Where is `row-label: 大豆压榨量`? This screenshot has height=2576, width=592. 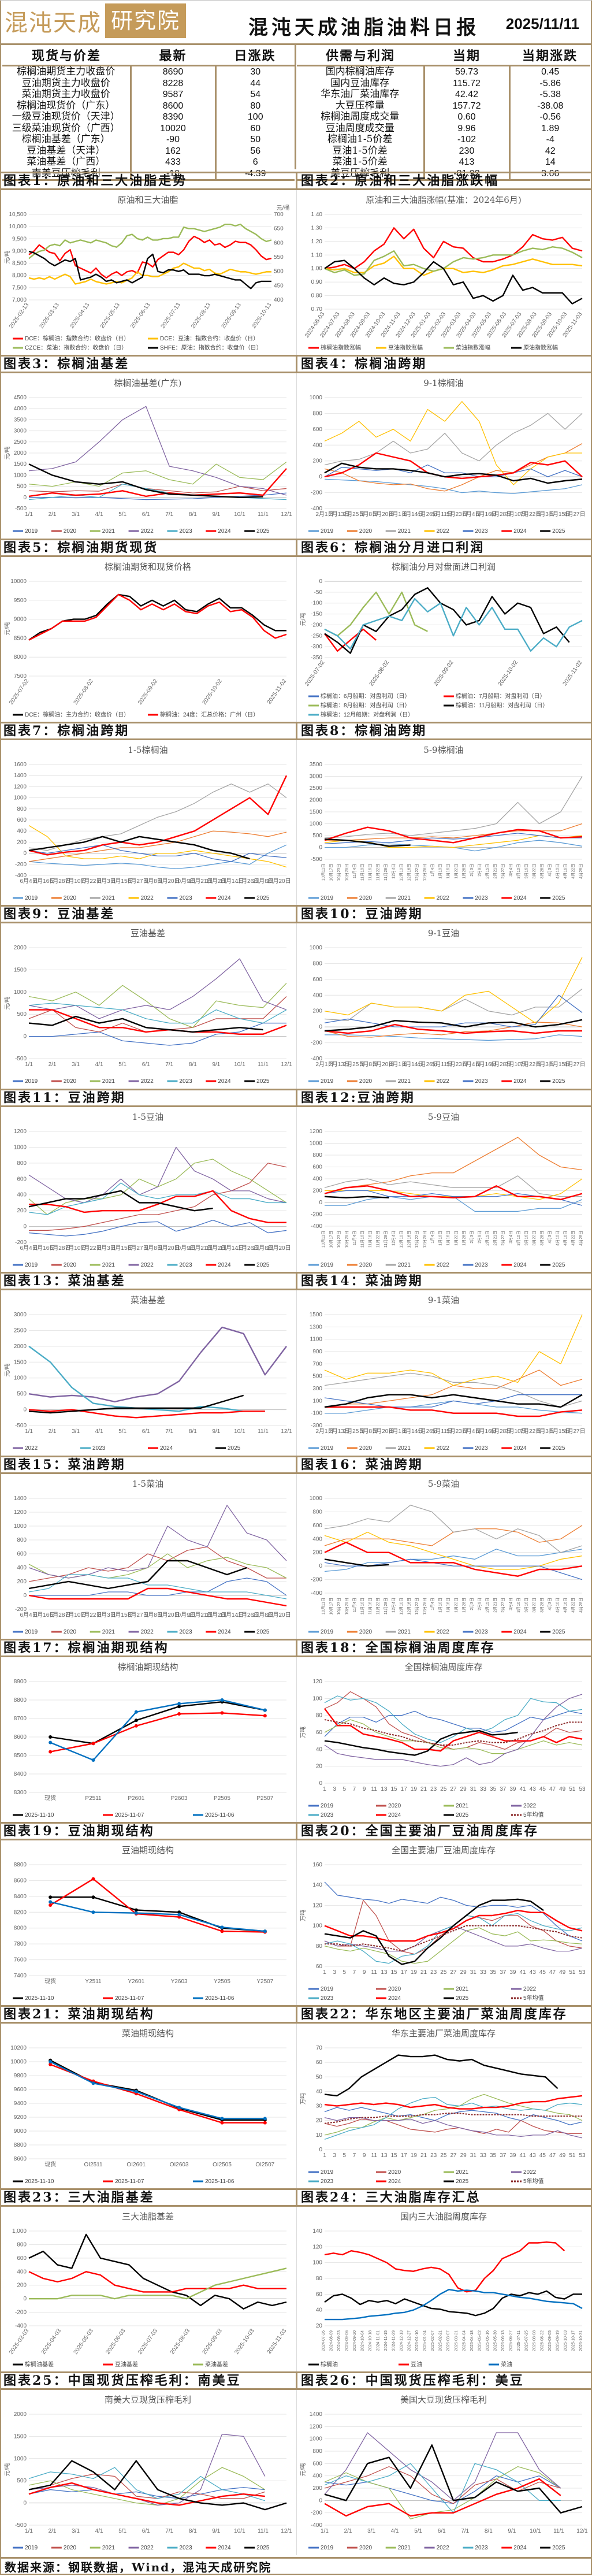 row-label: 大豆压榨量 is located at coordinates (361, 106).